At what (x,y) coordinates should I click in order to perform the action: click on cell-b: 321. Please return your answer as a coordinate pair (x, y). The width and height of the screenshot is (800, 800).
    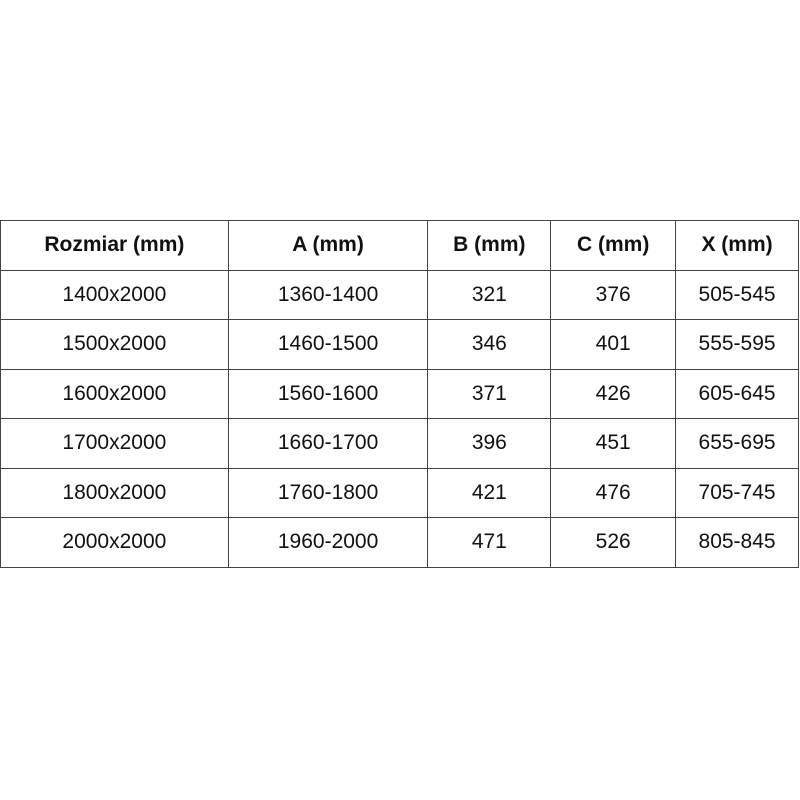
    Looking at the image, I should click on (489, 294).